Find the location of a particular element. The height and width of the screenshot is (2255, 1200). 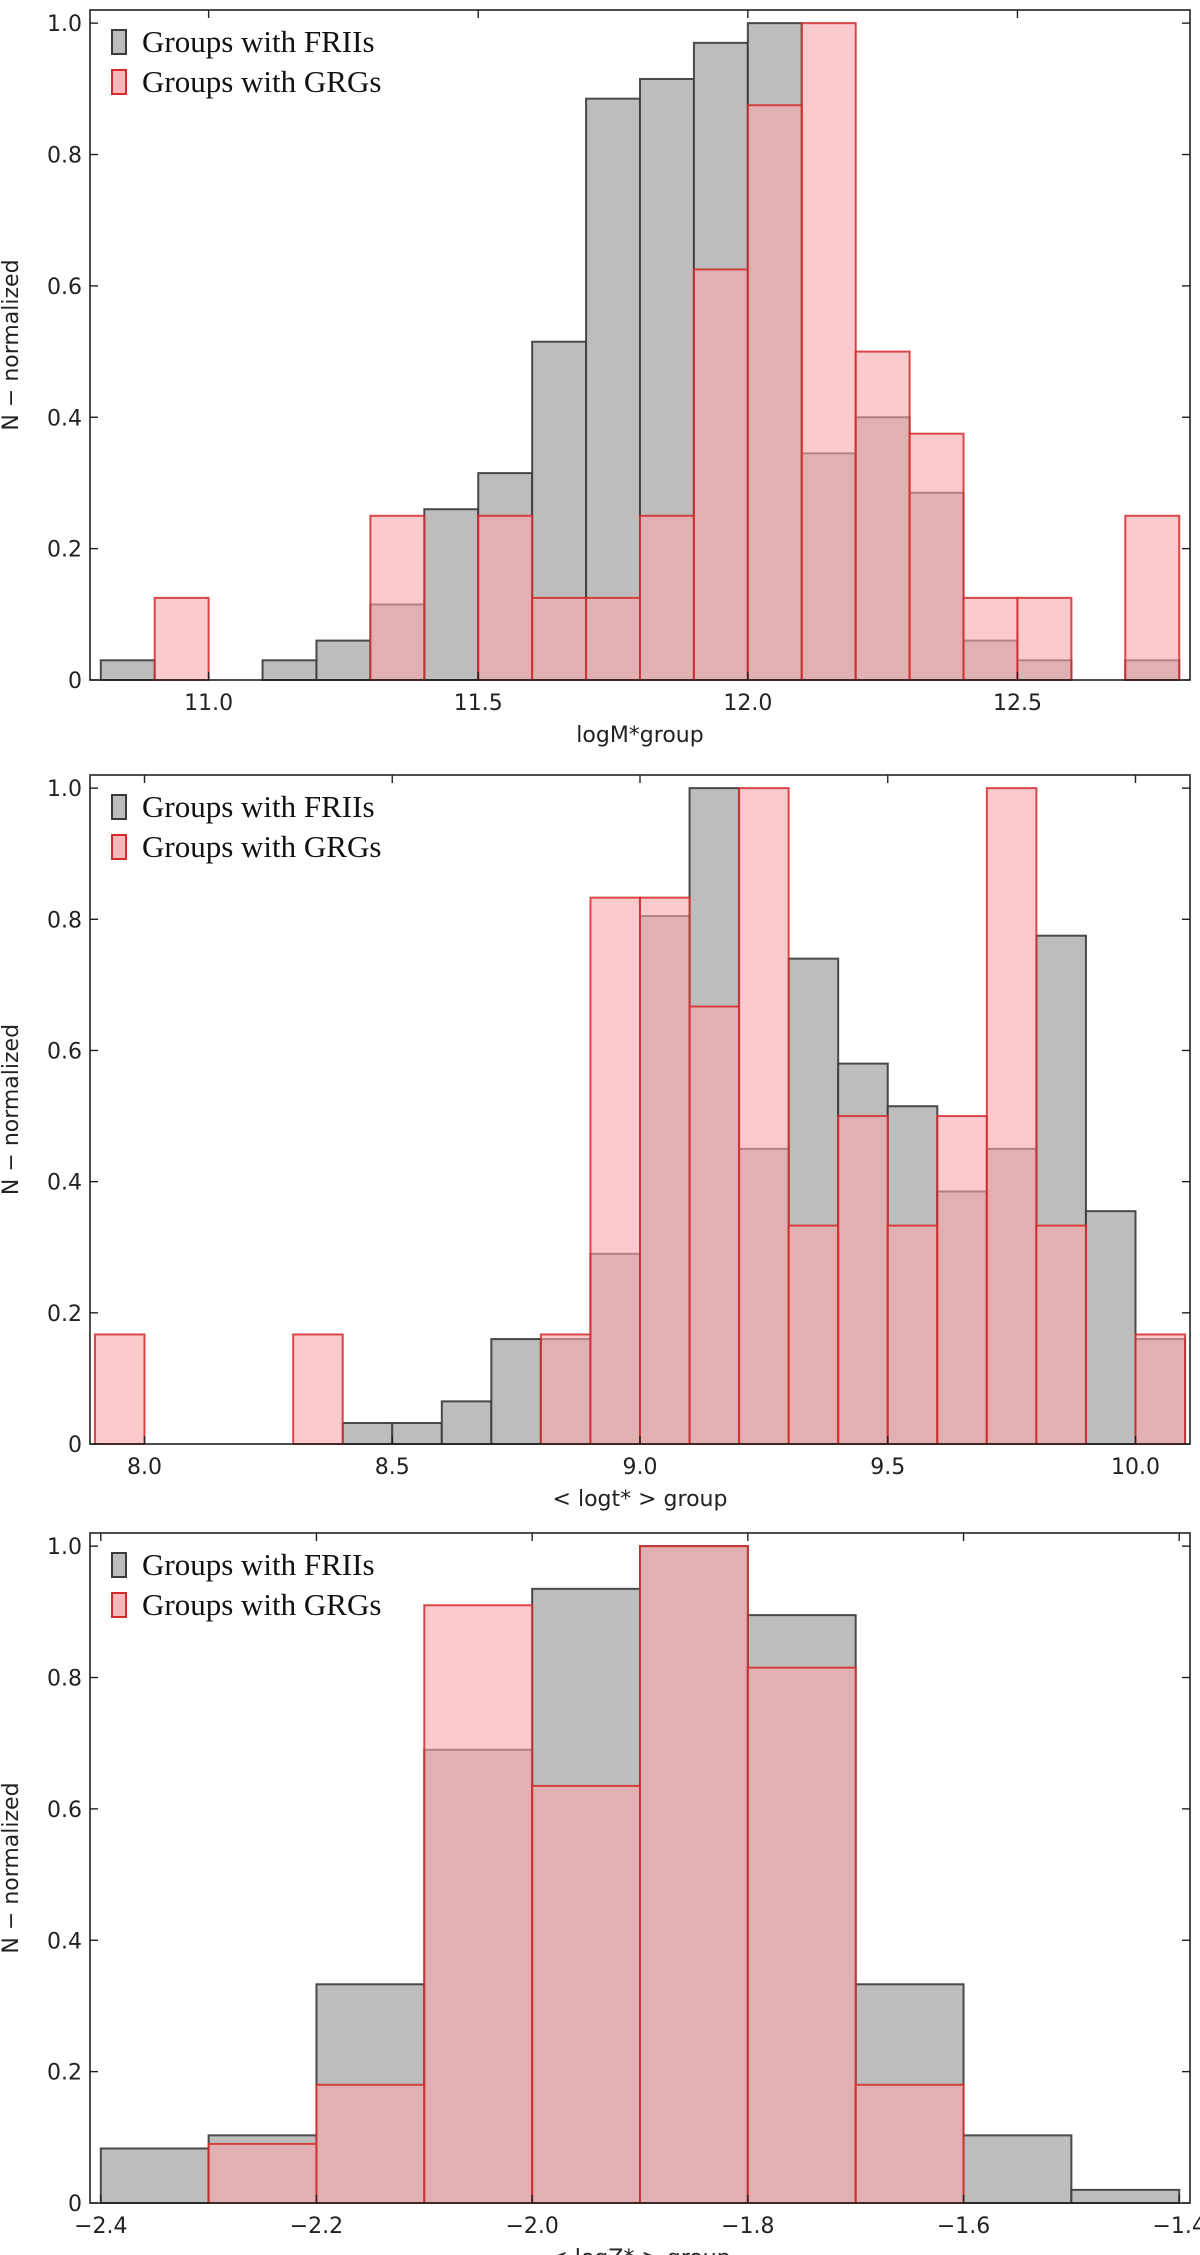

x-tick-label: −2.0 is located at coordinates (531, 2226).